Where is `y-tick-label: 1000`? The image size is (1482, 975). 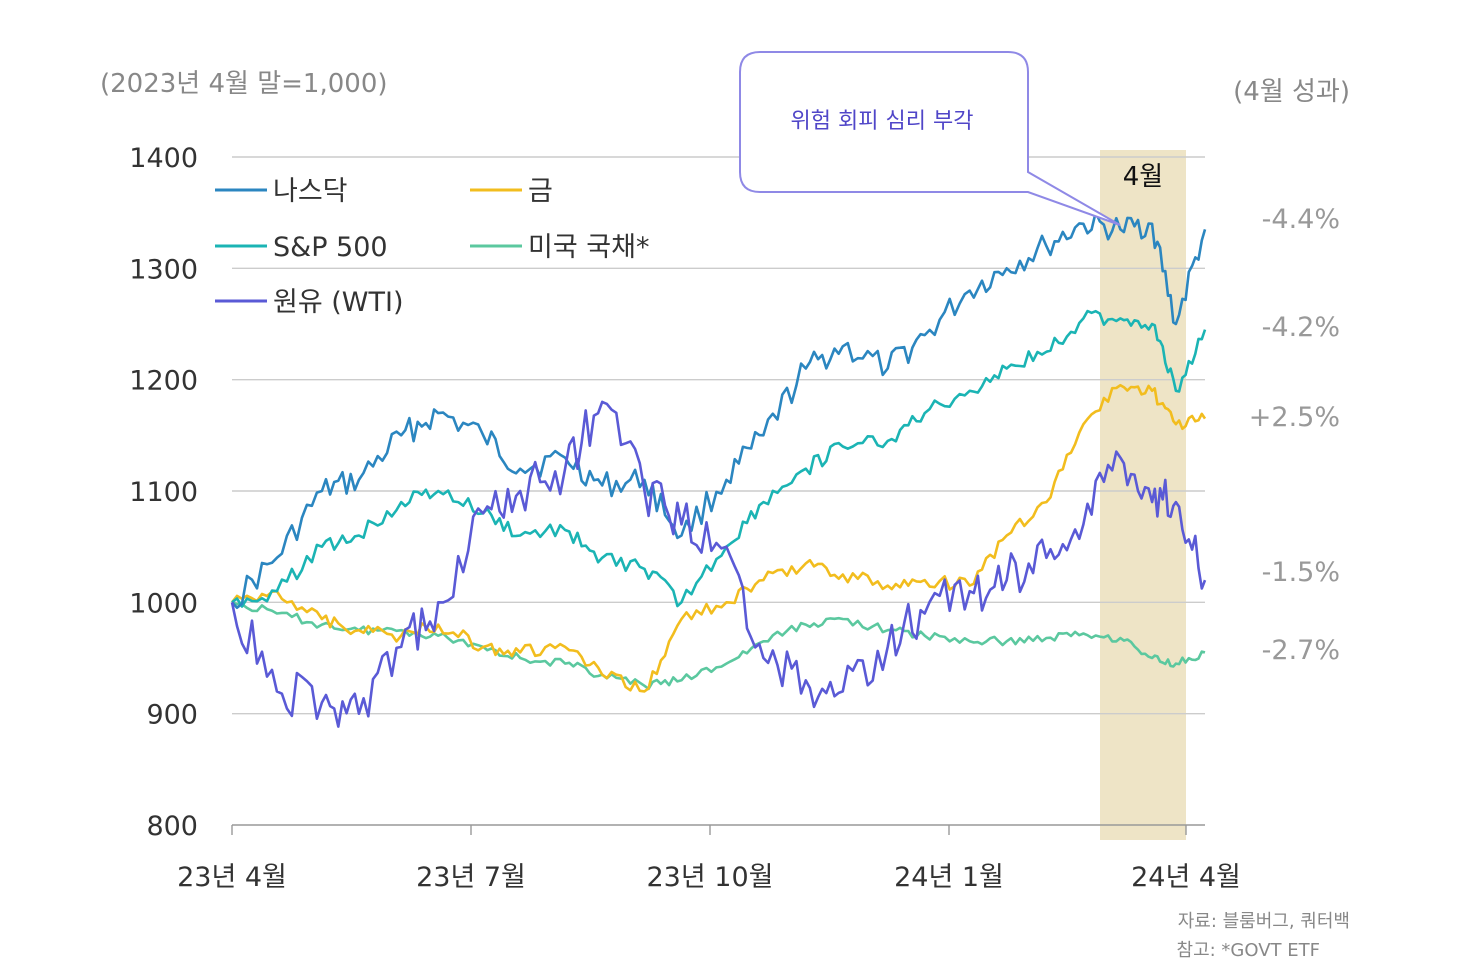
y-tick-label: 1000 is located at coordinates (163, 603).